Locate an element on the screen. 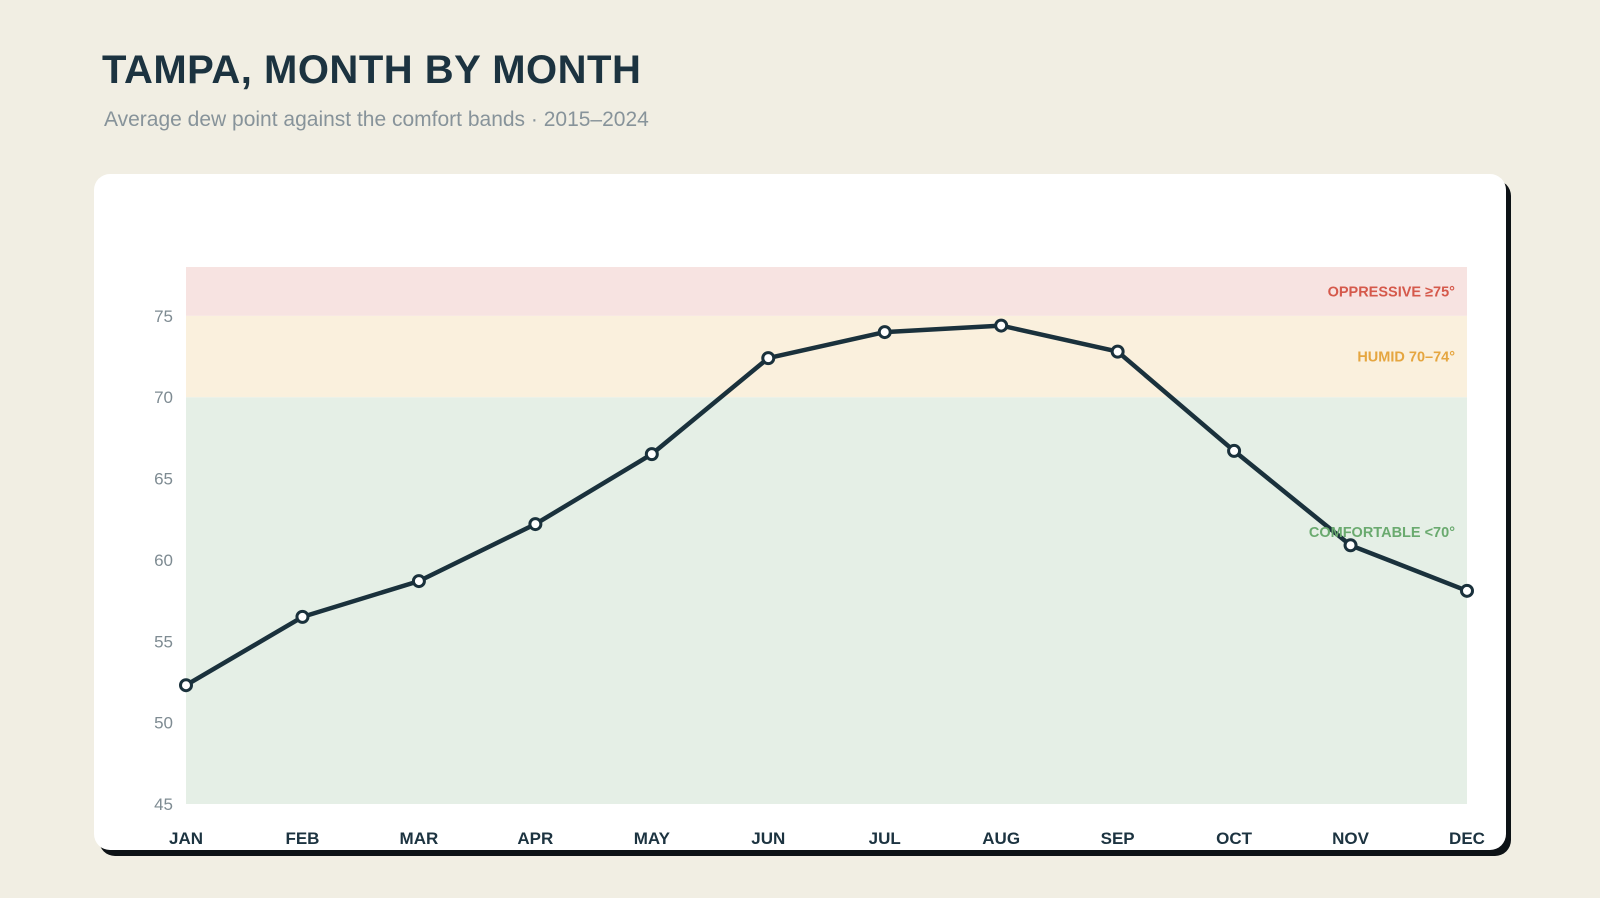 This screenshot has height=898, width=1600. x-tick-label: DEC is located at coordinates (1467, 838).